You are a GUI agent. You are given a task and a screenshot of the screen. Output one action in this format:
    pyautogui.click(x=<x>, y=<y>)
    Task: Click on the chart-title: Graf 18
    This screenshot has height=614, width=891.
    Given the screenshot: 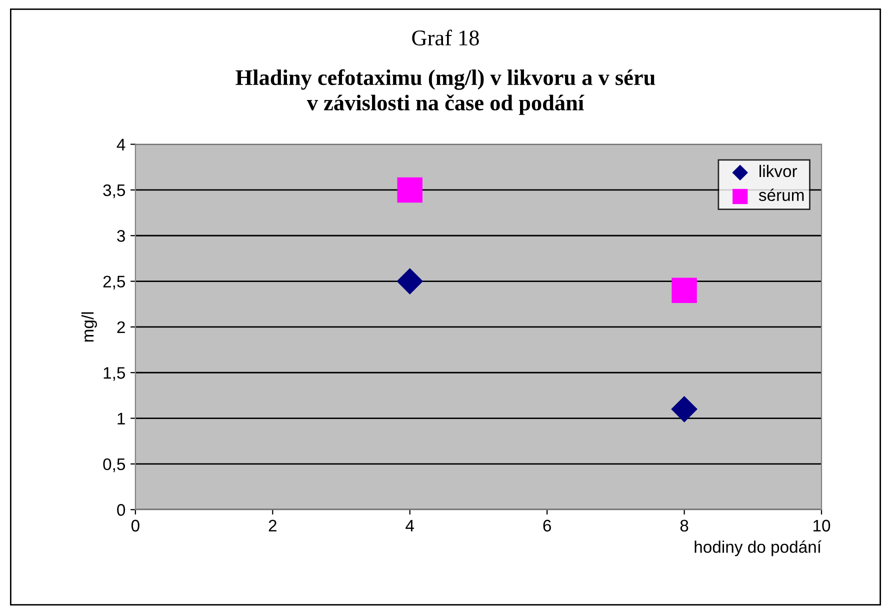 What is the action you would take?
    pyautogui.click(x=445, y=38)
    